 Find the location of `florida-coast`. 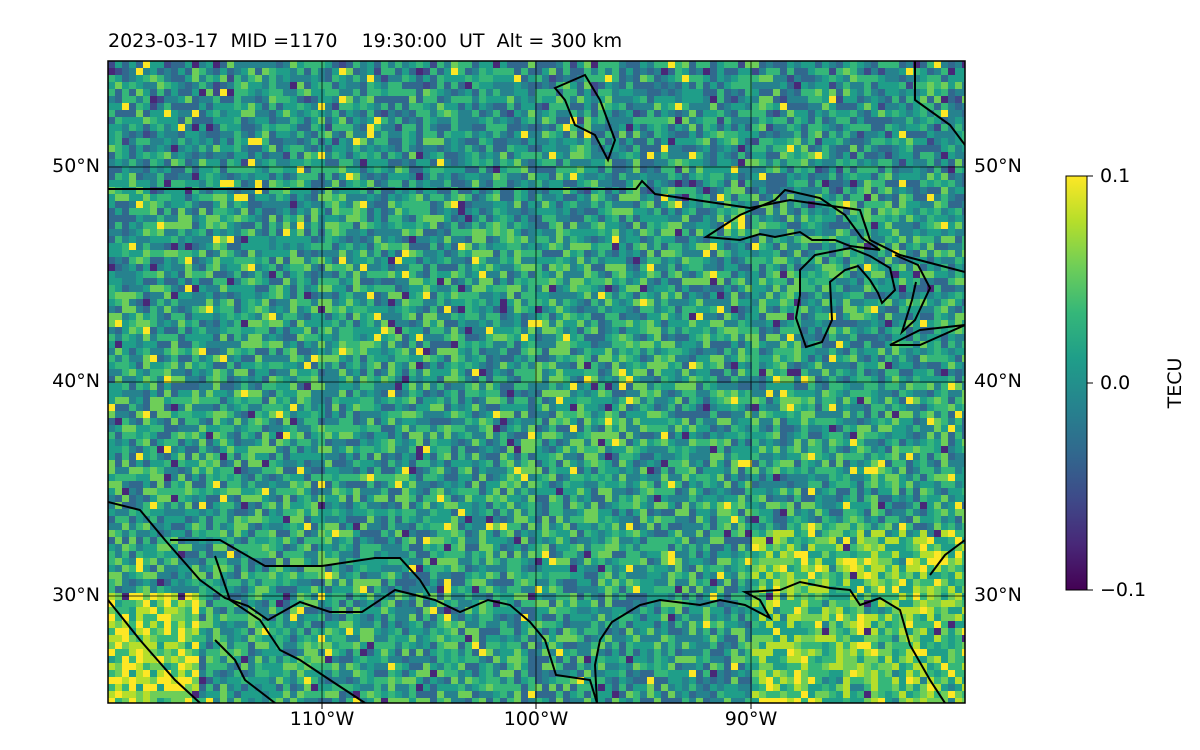

florida-coast is located at coordinates (947, 557).